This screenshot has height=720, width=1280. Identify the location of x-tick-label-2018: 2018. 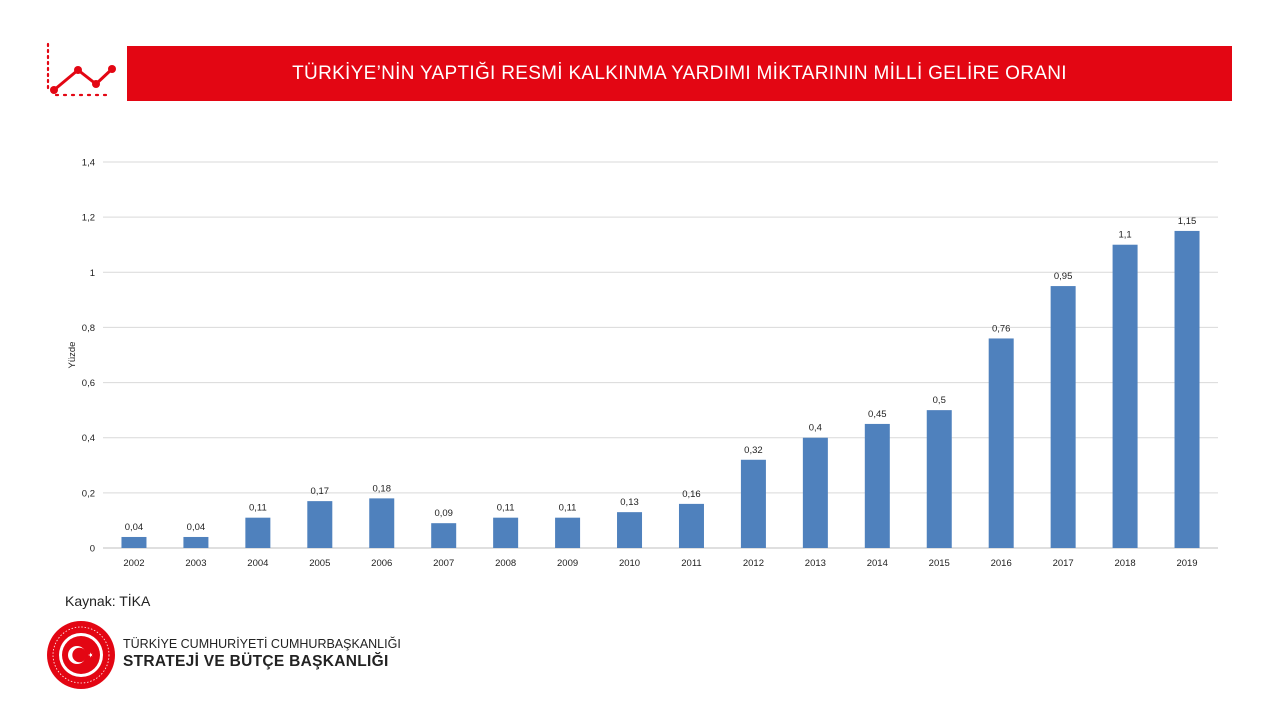
(1125, 563).